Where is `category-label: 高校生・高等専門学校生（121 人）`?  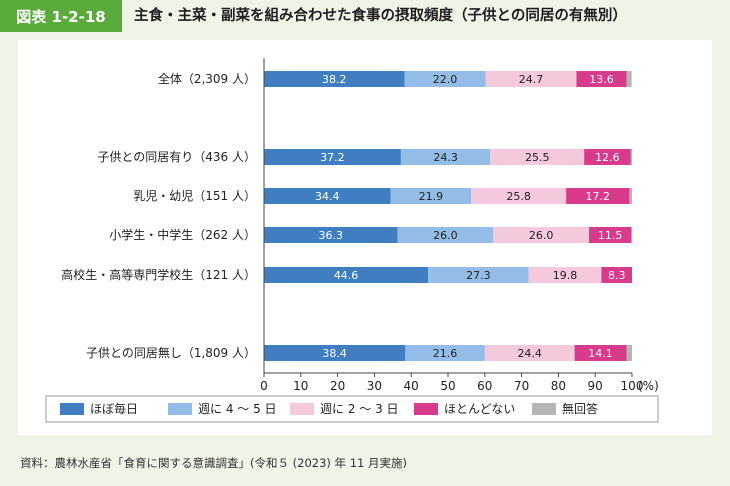 category-label: 高校生・高等専門学校生（121 人） is located at coordinates (158, 274).